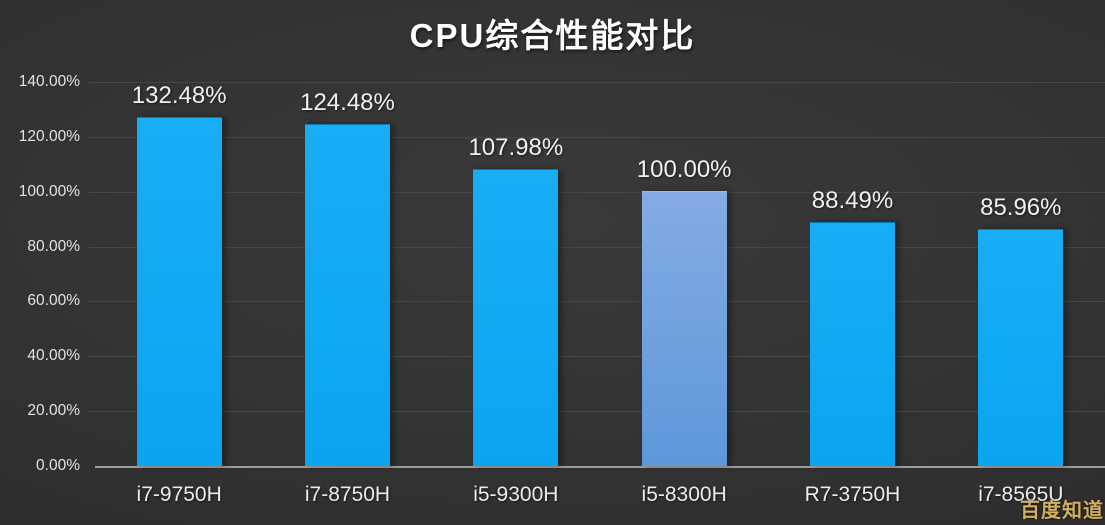 This screenshot has width=1105, height=525. What do you see at coordinates (1021, 347) in the screenshot?
I see `bar-i7-8565U` at bounding box center [1021, 347].